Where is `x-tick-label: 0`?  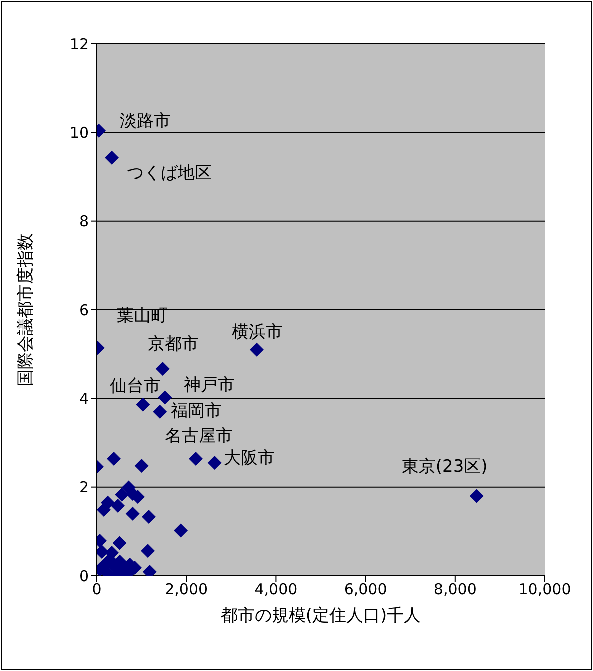
x-tick-label: 0 is located at coordinates (97, 589).